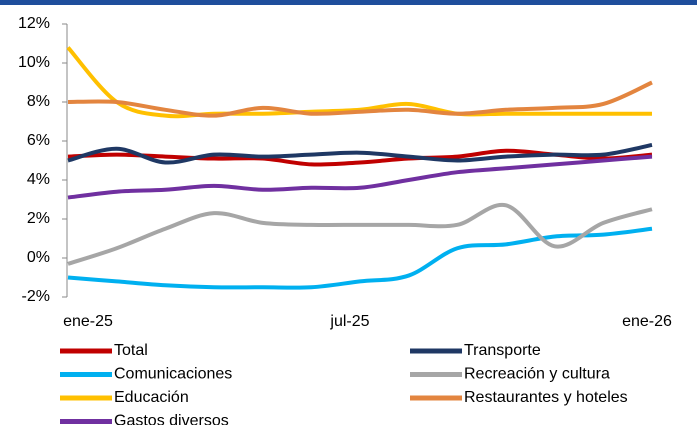 This screenshot has width=697, height=425. Describe the element at coordinates (502, 350) in the screenshot. I see `legend-label: Transporte` at that location.